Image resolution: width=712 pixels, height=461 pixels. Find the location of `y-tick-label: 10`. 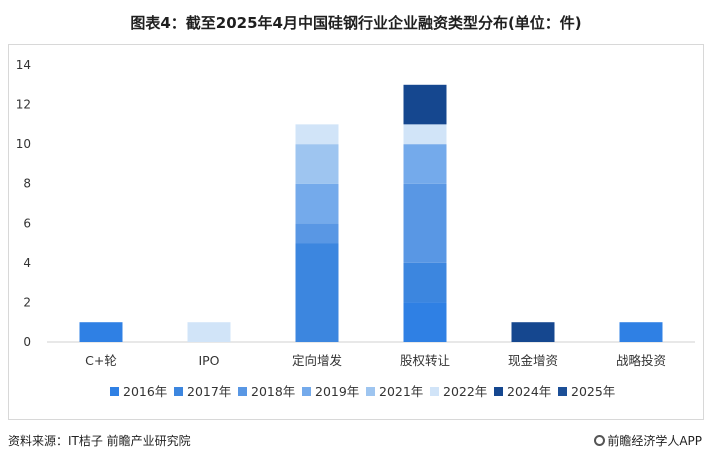

y-tick-label: 10 is located at coordinates (23, 144).